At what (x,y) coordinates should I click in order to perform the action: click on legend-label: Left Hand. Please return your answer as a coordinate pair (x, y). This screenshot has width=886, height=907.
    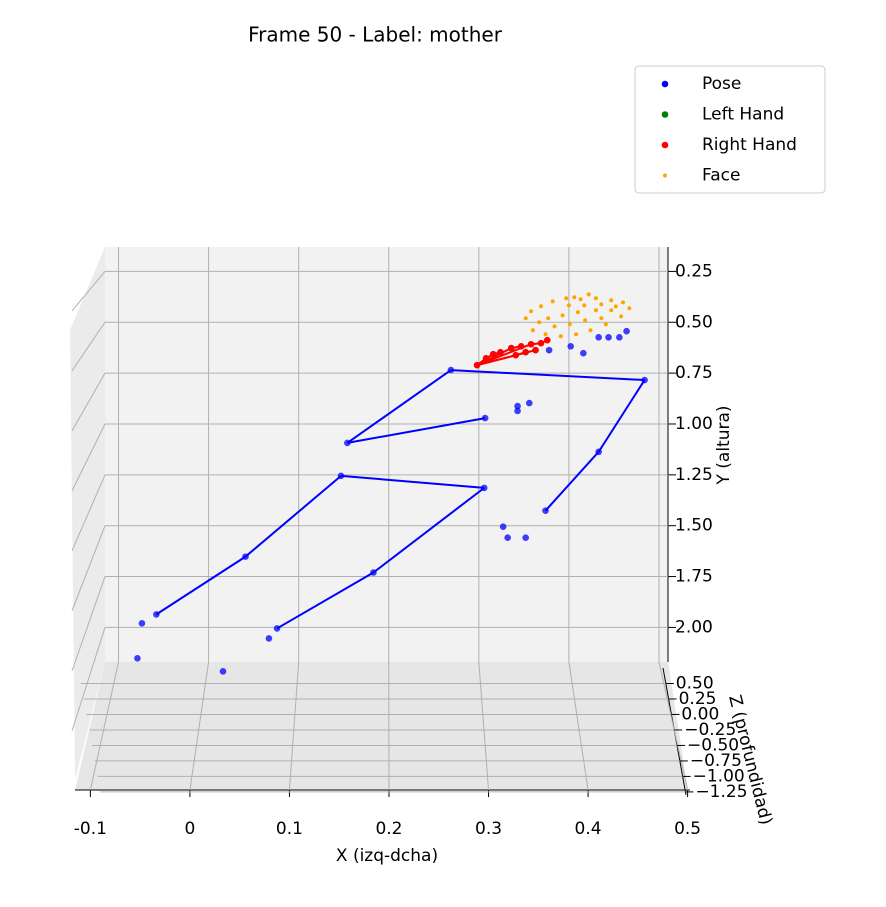
    Looking at the image, I should click on (743, 115).